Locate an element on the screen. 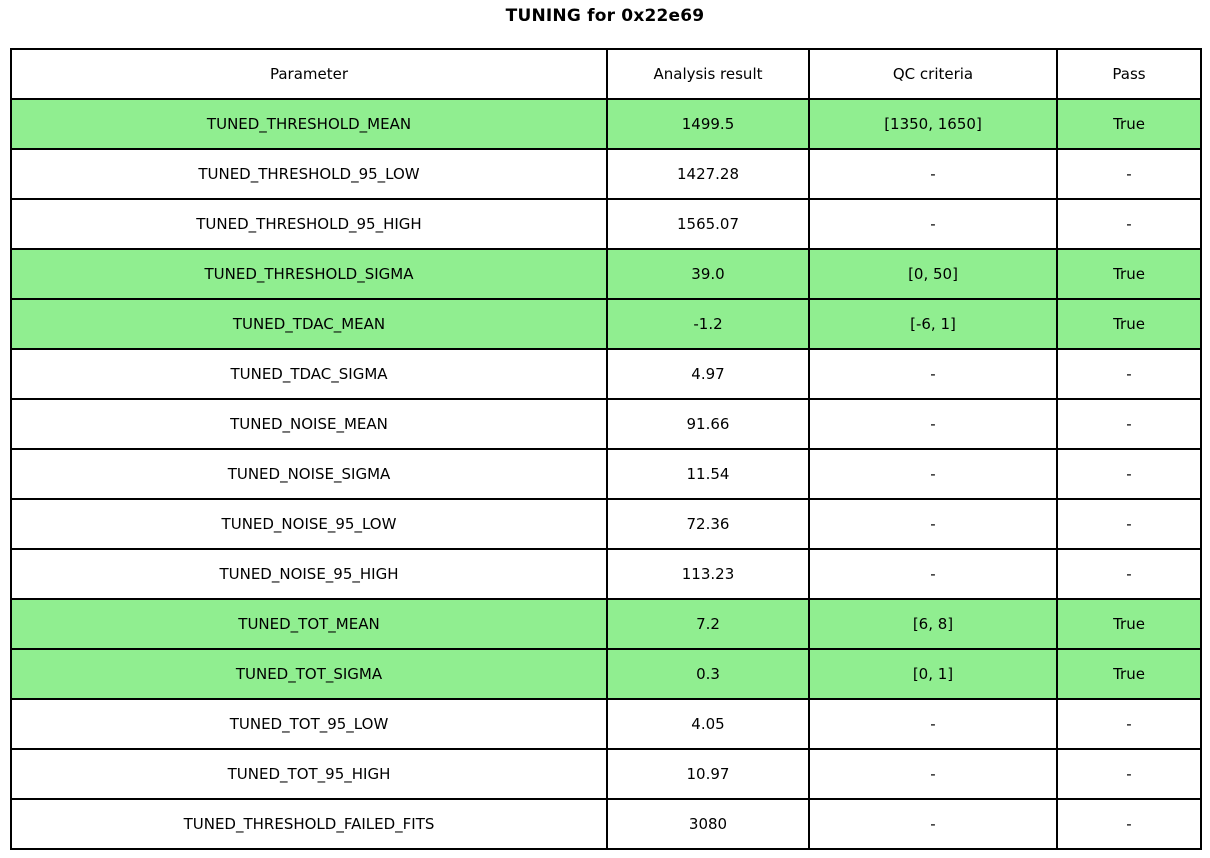  qc-criteria-cell: [6, 8] is located at coordinates (933, 624).